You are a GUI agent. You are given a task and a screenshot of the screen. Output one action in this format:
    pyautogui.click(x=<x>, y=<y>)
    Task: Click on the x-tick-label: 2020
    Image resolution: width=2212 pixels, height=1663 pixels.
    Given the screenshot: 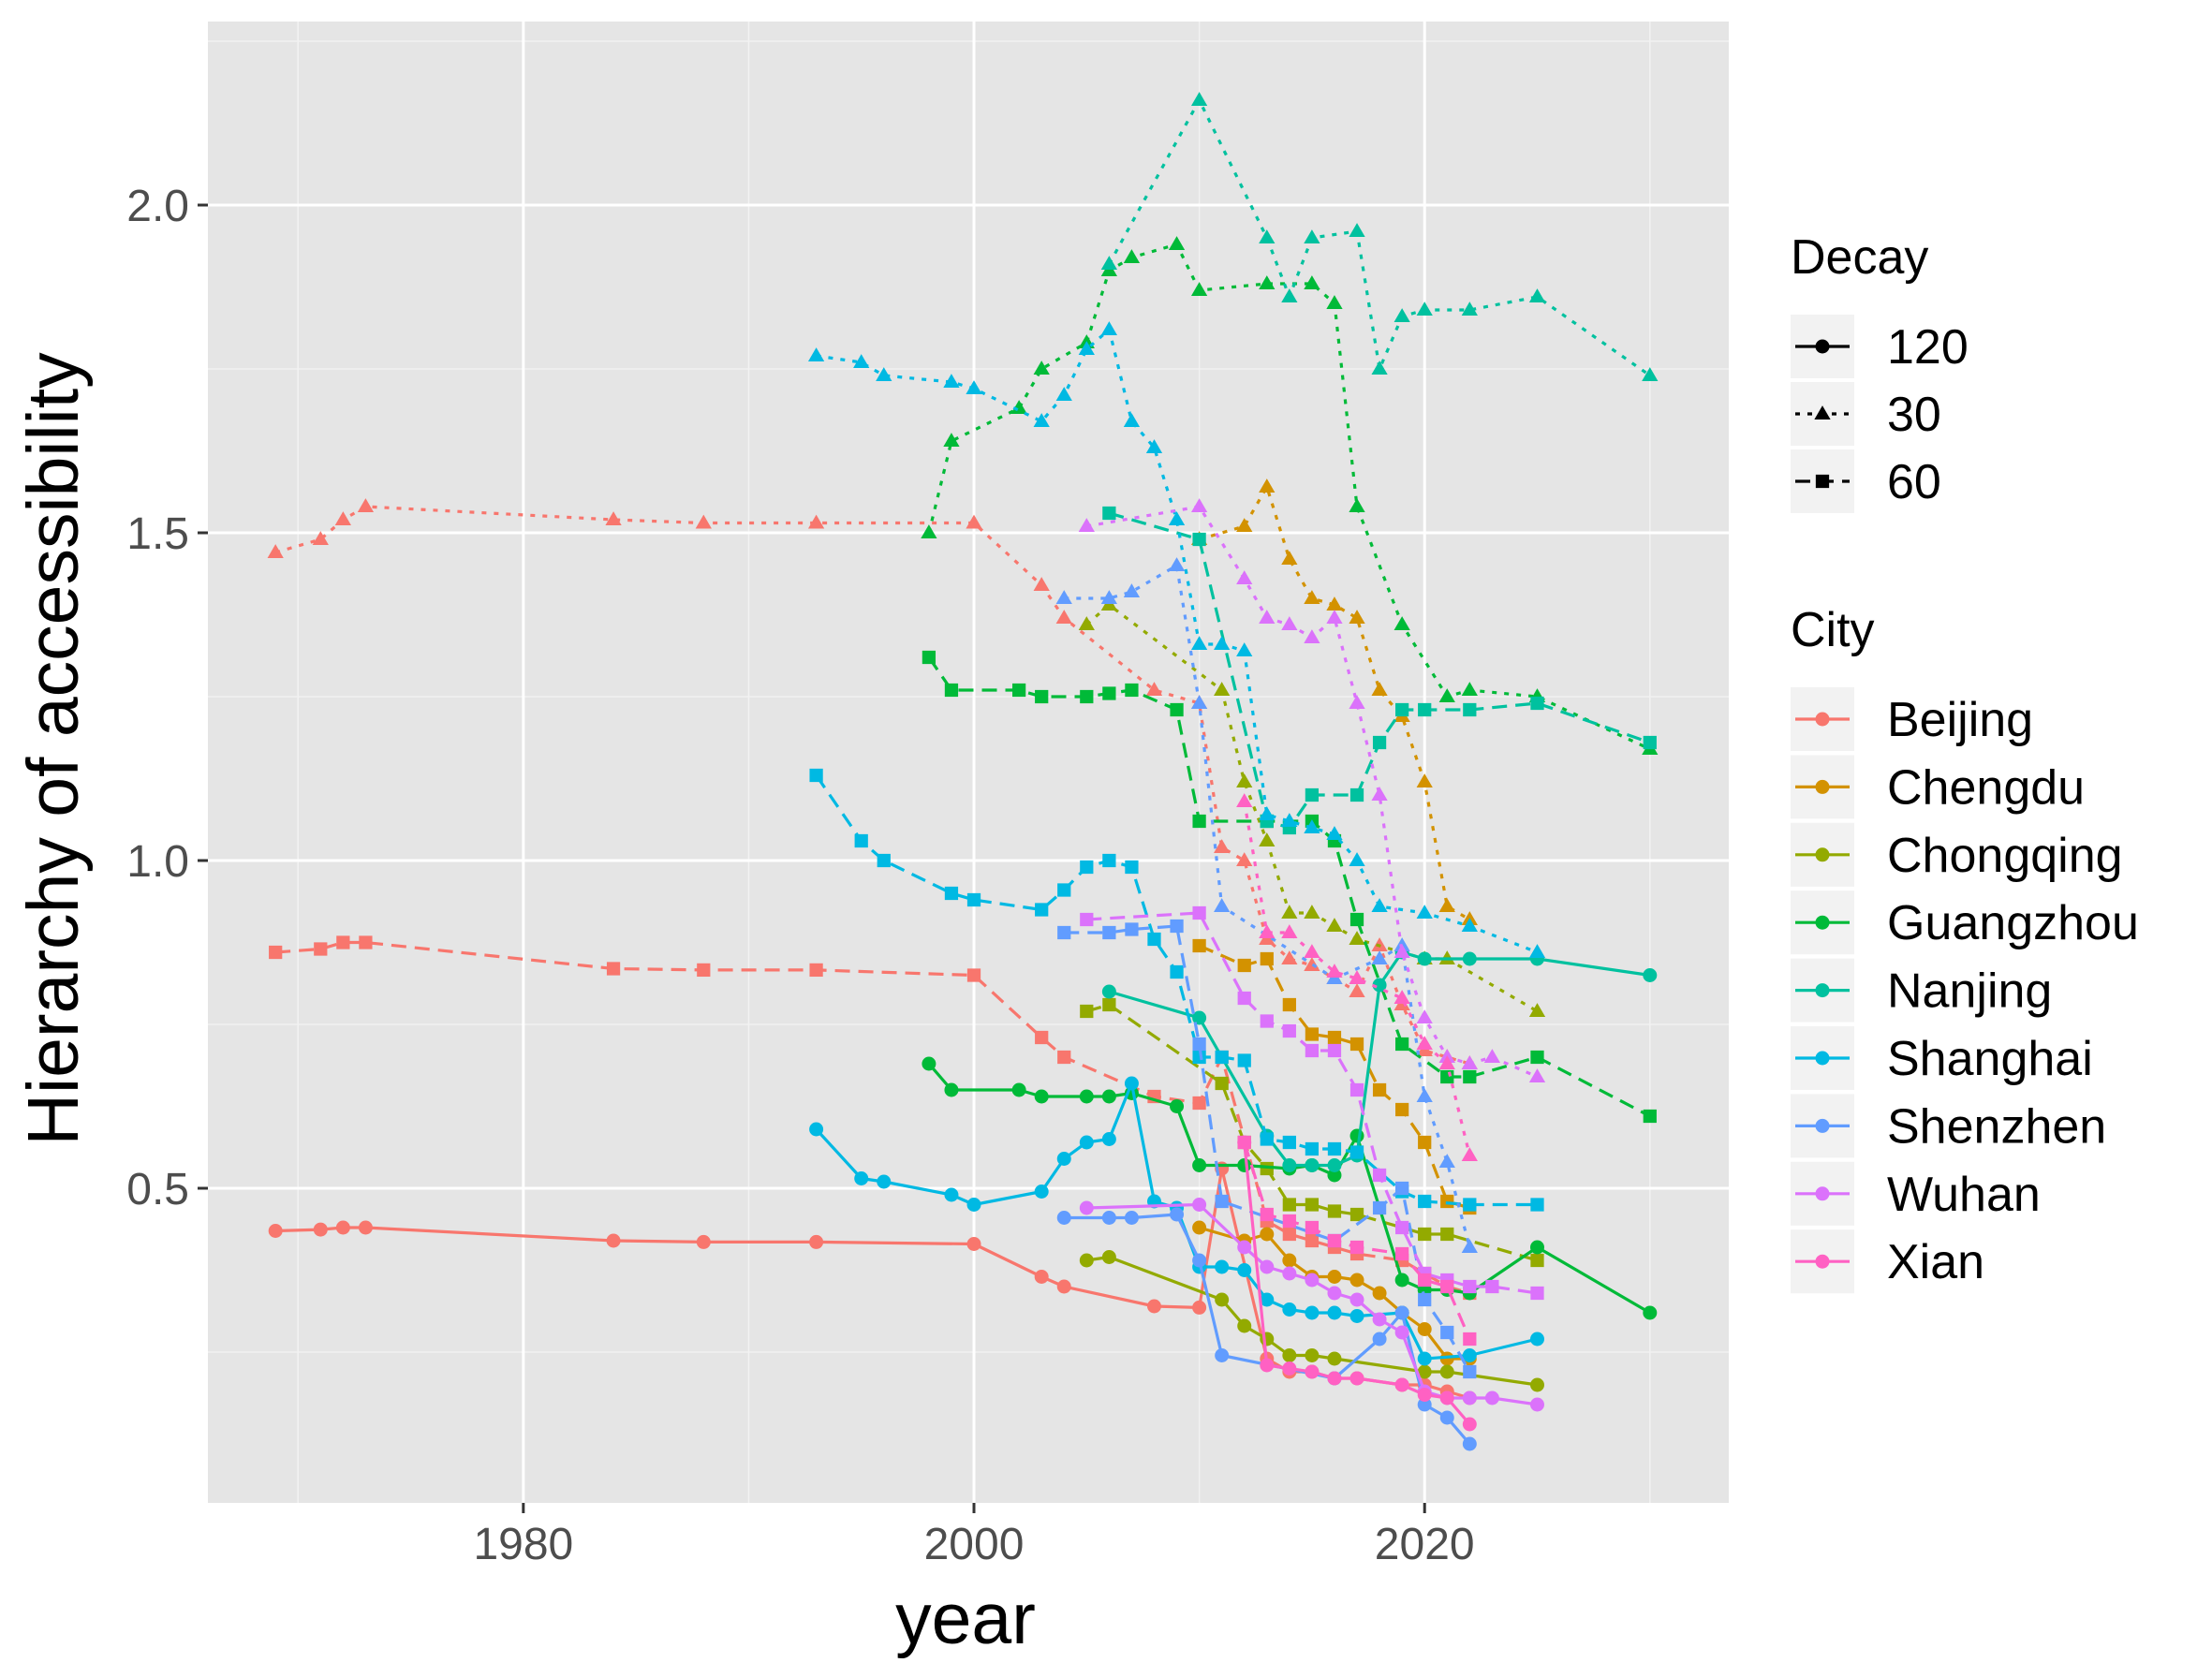 What is the action you would take?
    pyautogui.click(x=1425, y=1544)
    